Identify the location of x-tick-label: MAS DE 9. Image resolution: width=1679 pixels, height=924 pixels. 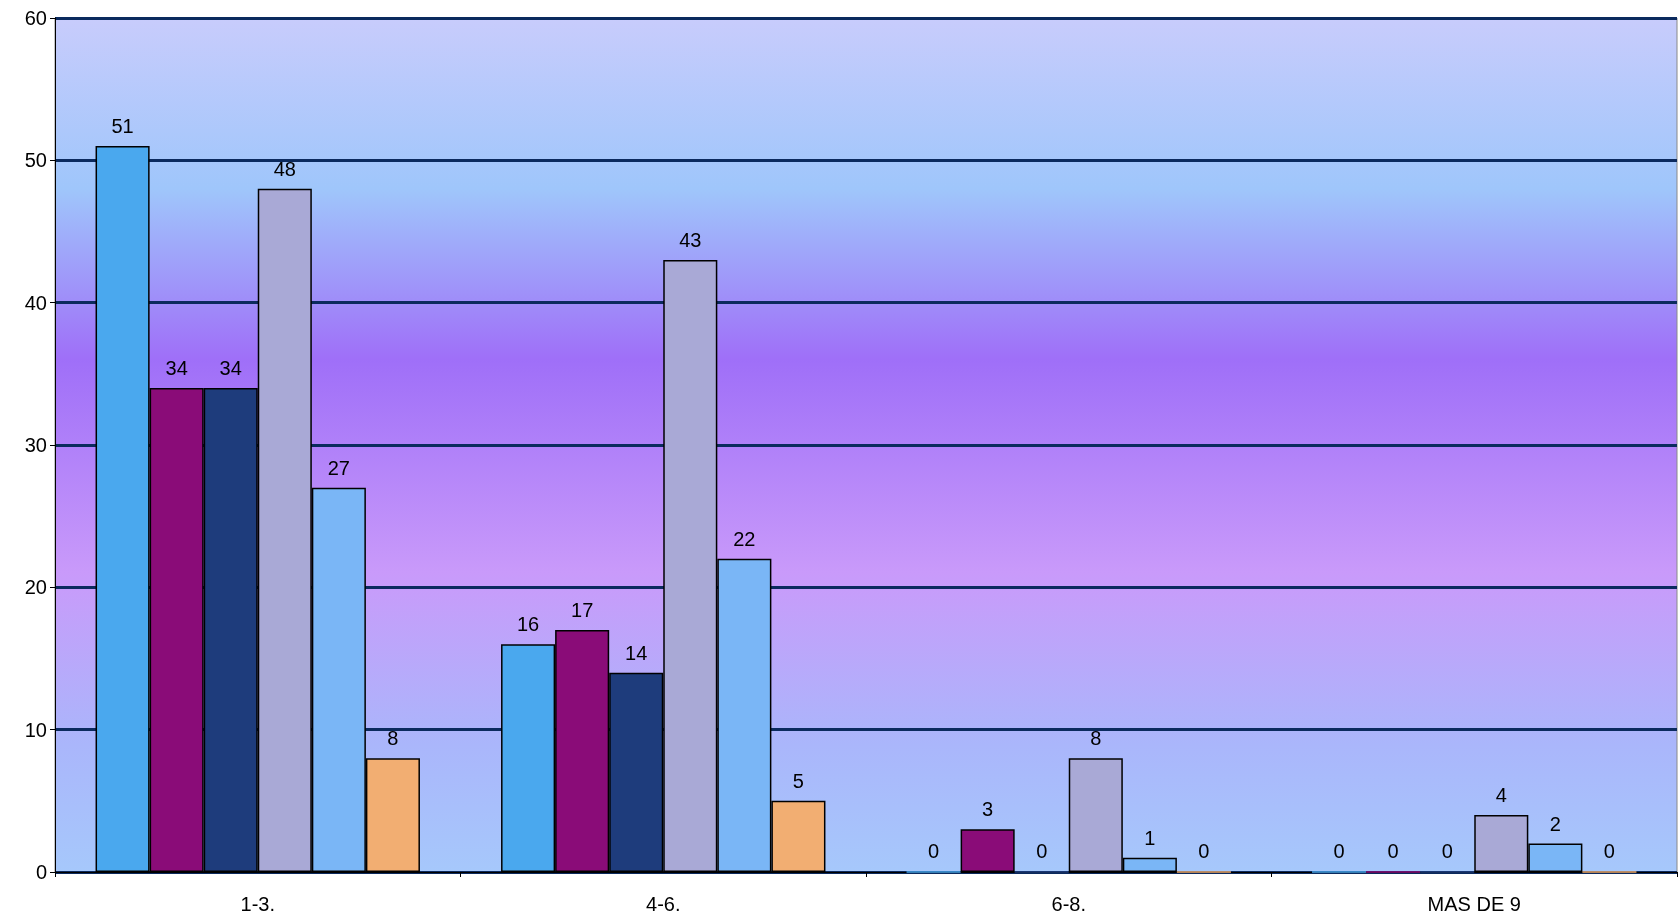
(1474, 904).